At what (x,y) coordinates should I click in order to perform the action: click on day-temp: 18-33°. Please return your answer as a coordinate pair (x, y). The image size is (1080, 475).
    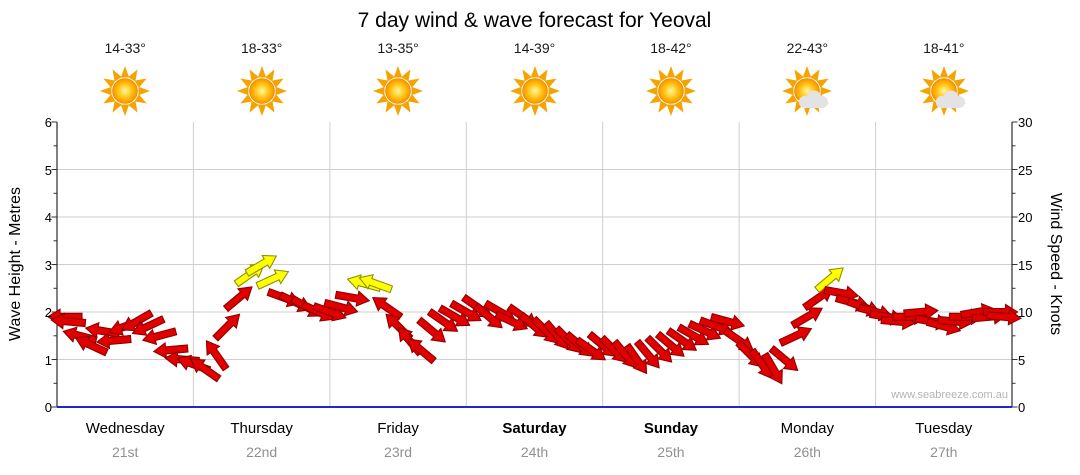
    Looking at the image, I should click on (261, 48).